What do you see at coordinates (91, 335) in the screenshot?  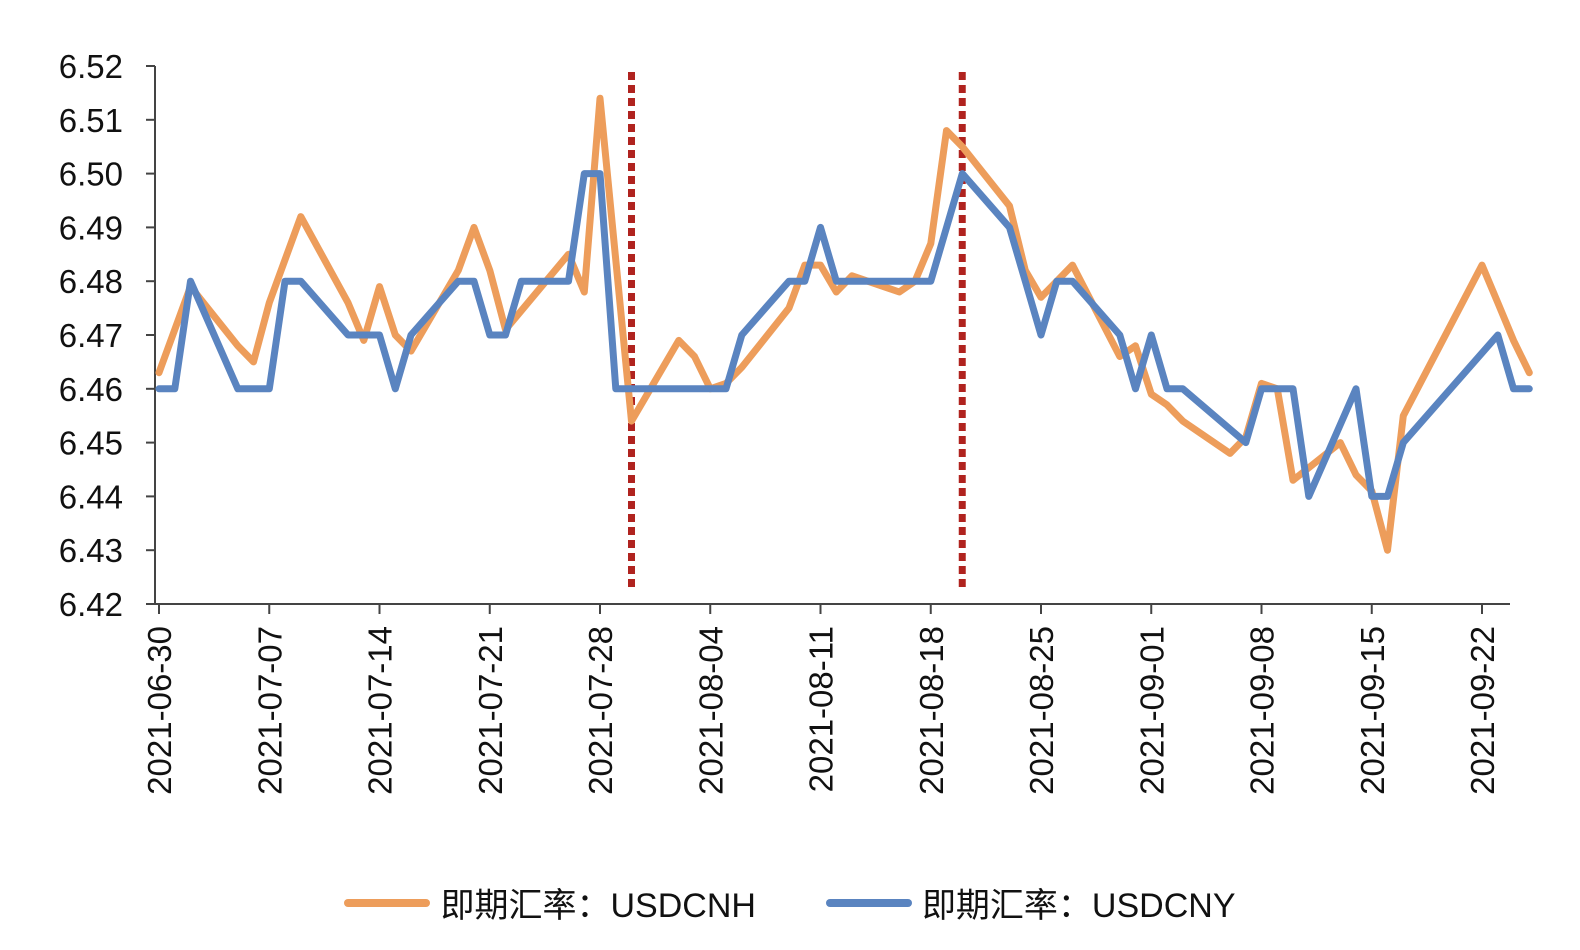 I see `y-tick-label: 6.47` at bounding box center [91, 335].